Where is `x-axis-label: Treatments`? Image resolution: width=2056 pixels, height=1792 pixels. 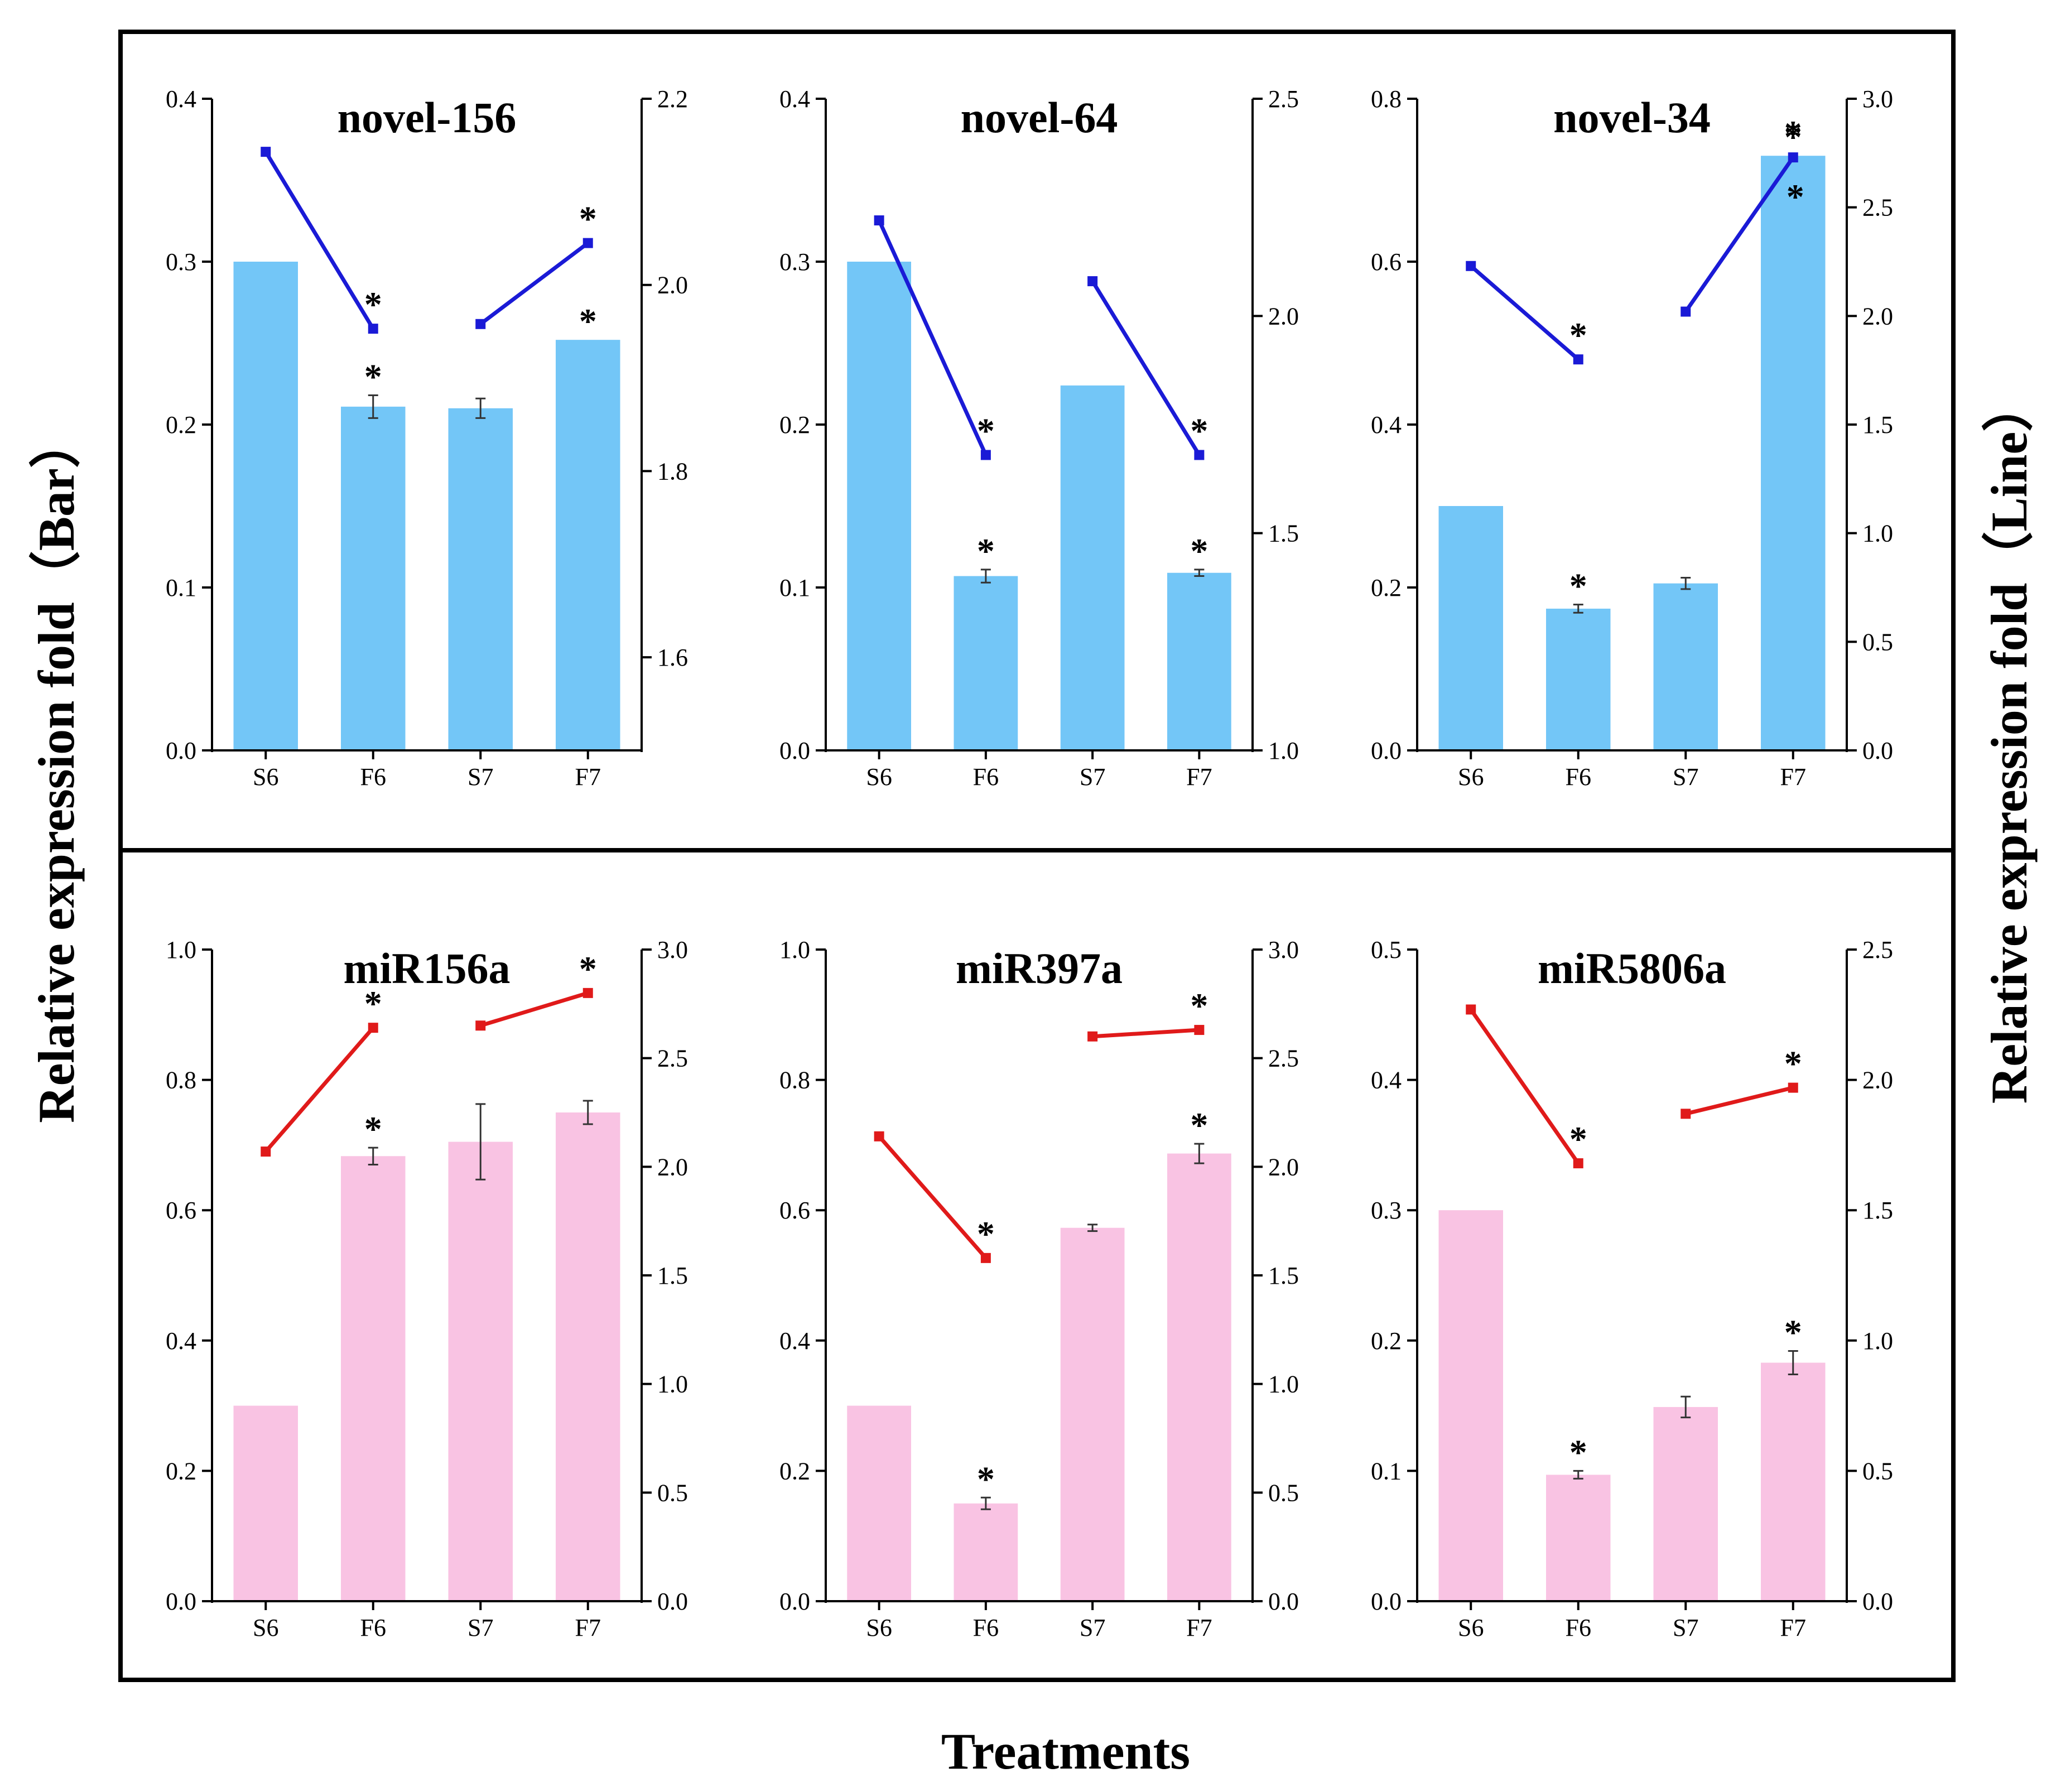
x-axis-label: Treatments is located at coordinates (1065, 1751).